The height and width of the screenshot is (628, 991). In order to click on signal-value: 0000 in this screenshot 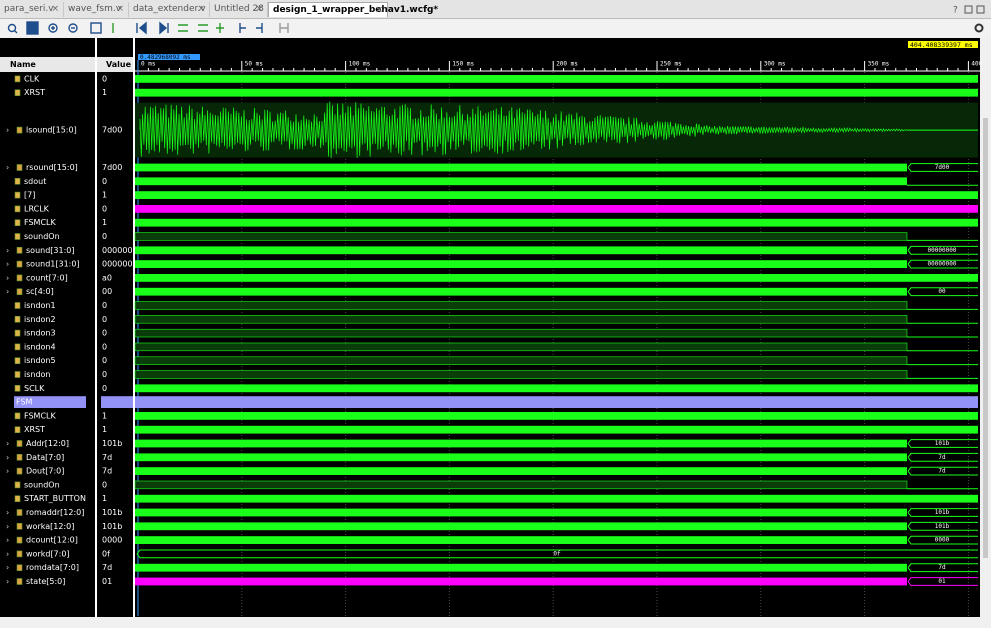, I will do `click(112, 540)`.